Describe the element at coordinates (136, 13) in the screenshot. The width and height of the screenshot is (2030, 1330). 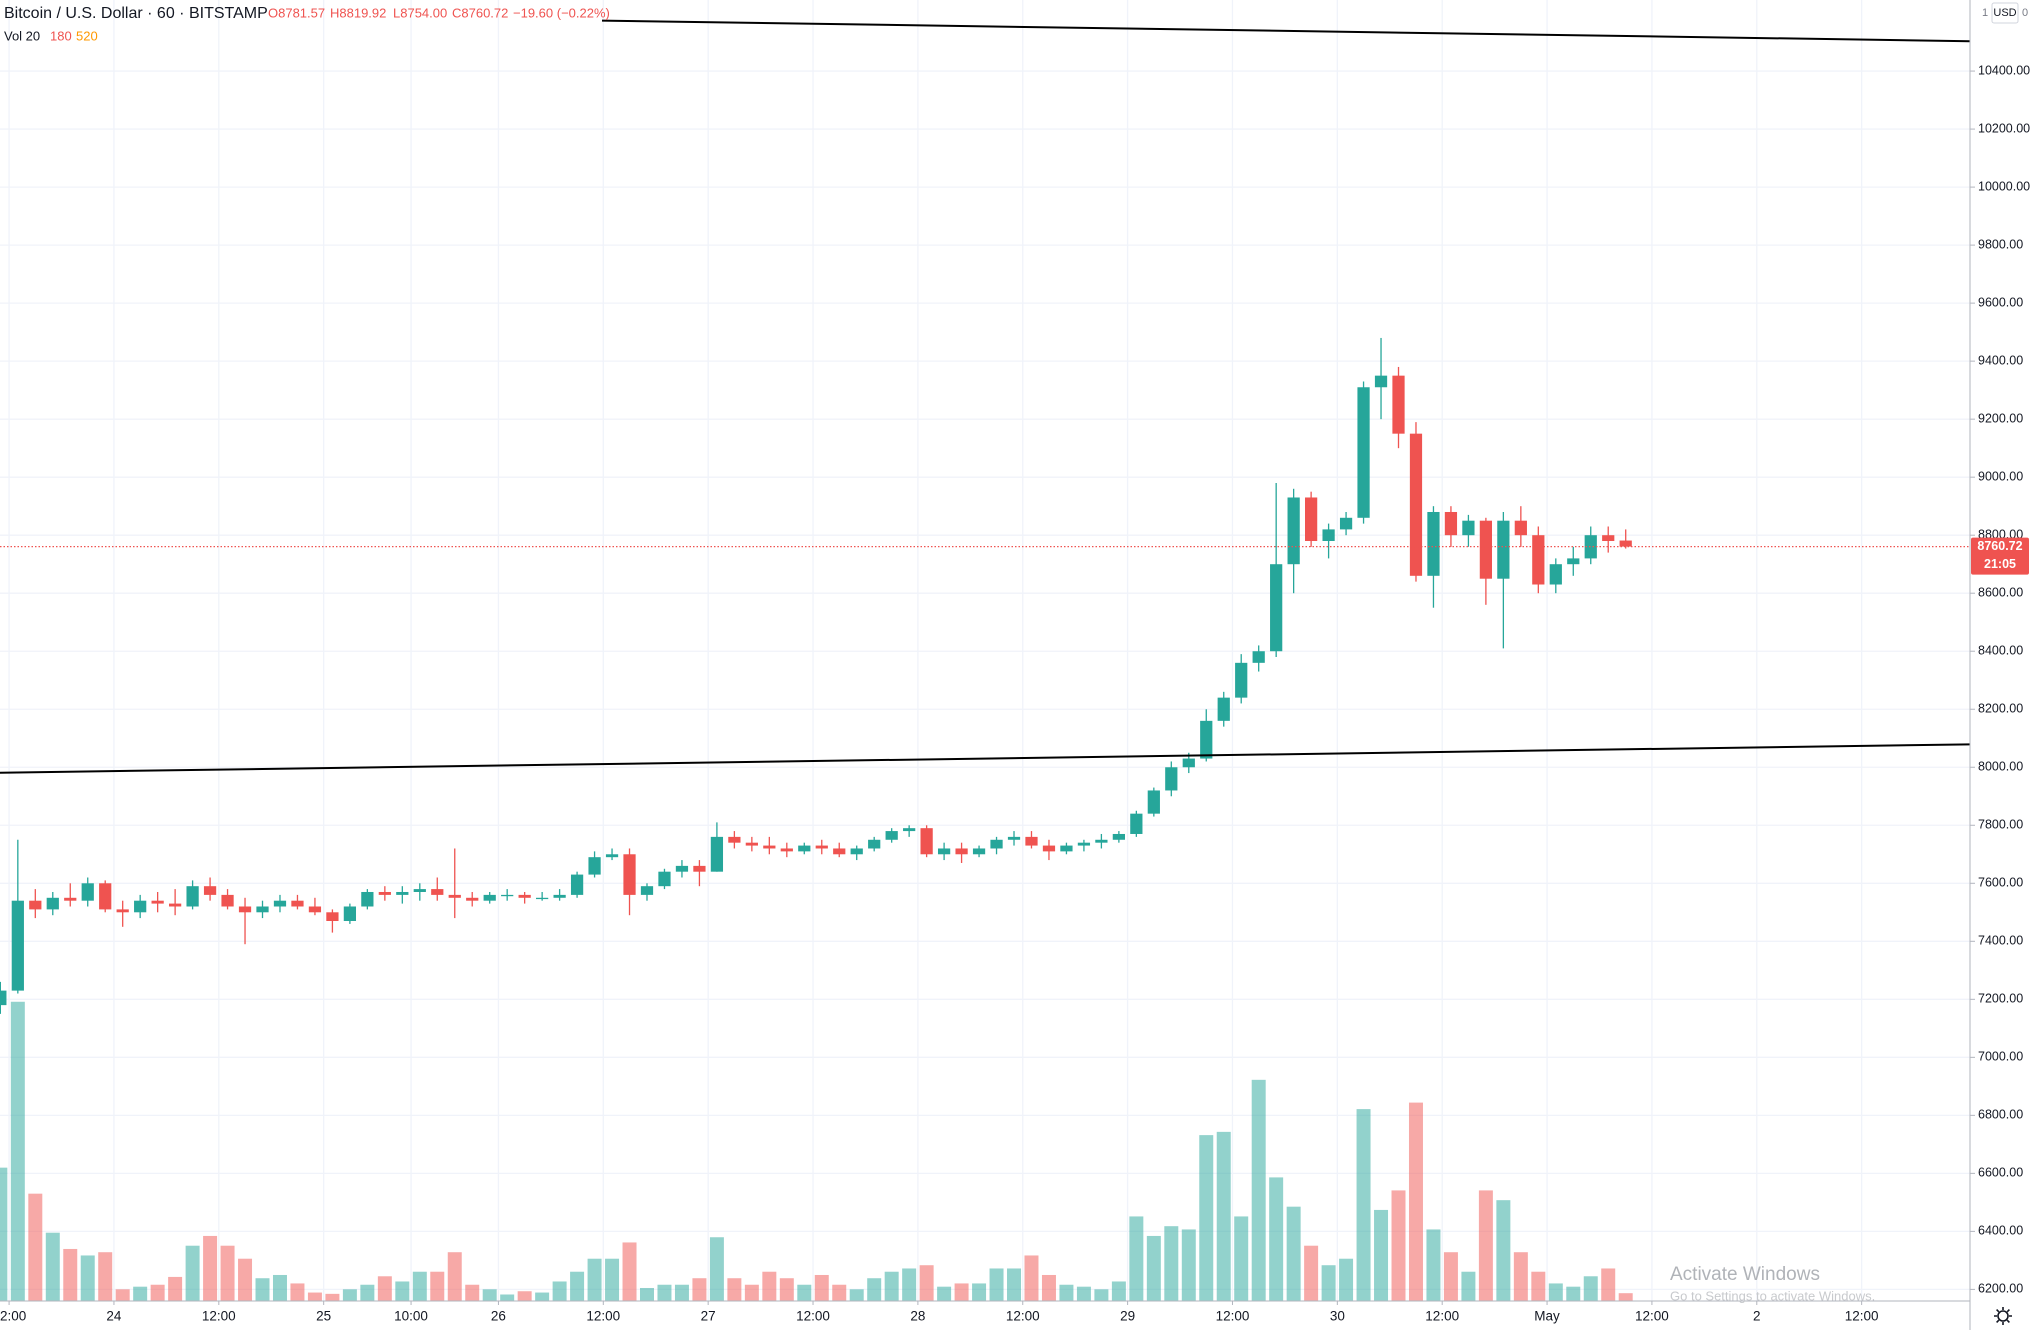
I see `chart-title: Bitcoin / U.S. Dollar · 60 · BITSTAMP` at that location.